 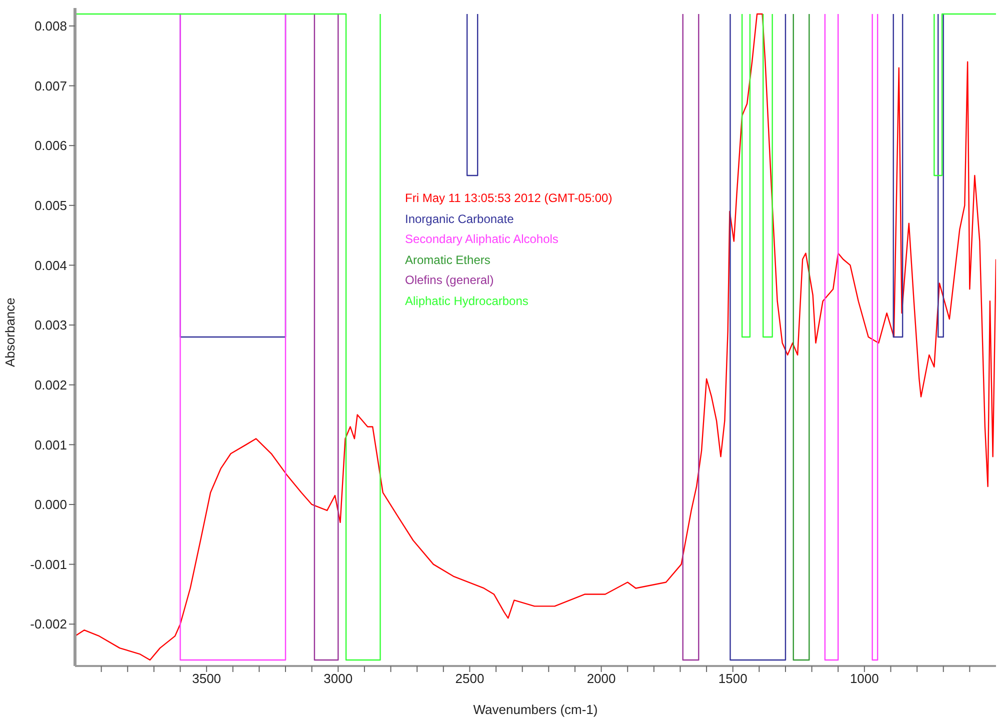 I want to click on y-axis-title: Absorbance, so click(x=10, y=332).